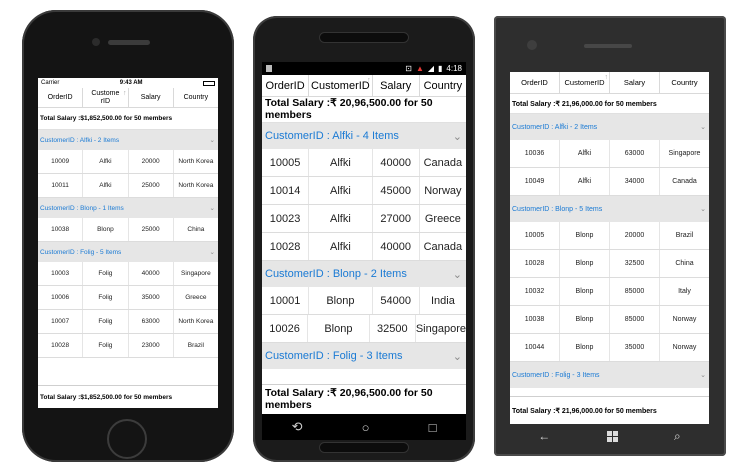 This screenshot has width=750, height=470. Describe the element at coordinates (196, 321) in the screenshot. I see `cell-country: North Korea` at that location.